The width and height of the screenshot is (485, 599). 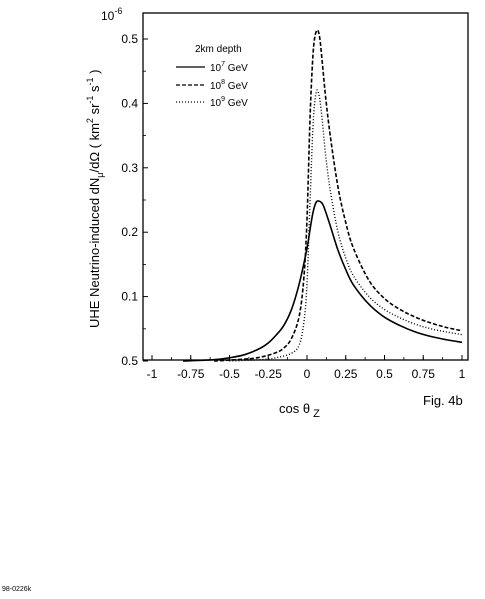 What do you see at coordinates (216, 86) in the screenshot?
I see `legend-label-1e8-base: 10` at bounding box center [216, 86].